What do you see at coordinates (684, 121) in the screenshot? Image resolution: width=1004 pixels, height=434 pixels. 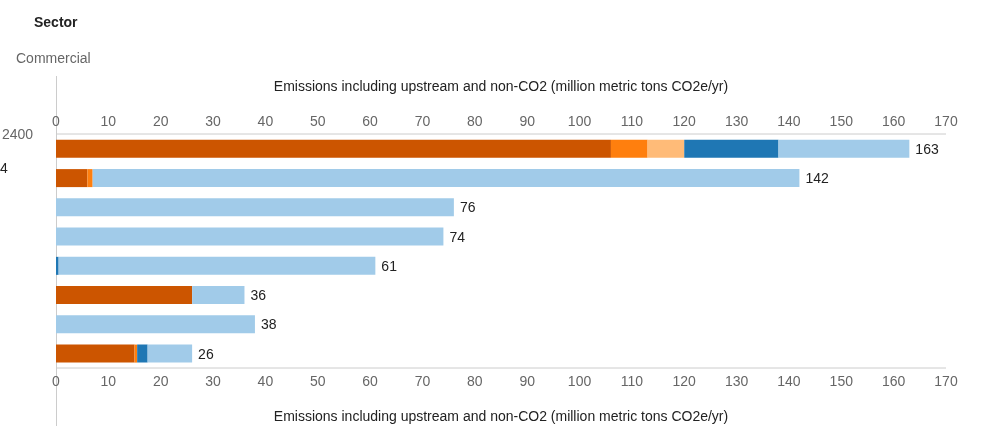 I see `x2-tick-label: 120` at bounding box center [684, 121].